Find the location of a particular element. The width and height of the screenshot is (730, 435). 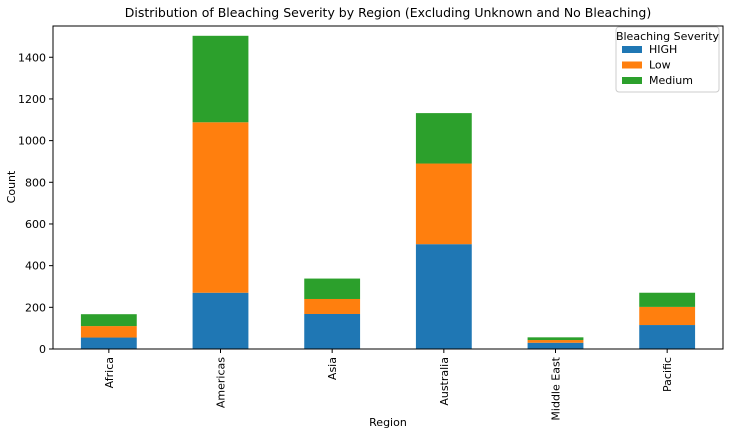

legend-label-medium: Medium is located at coordinates (671, 80).